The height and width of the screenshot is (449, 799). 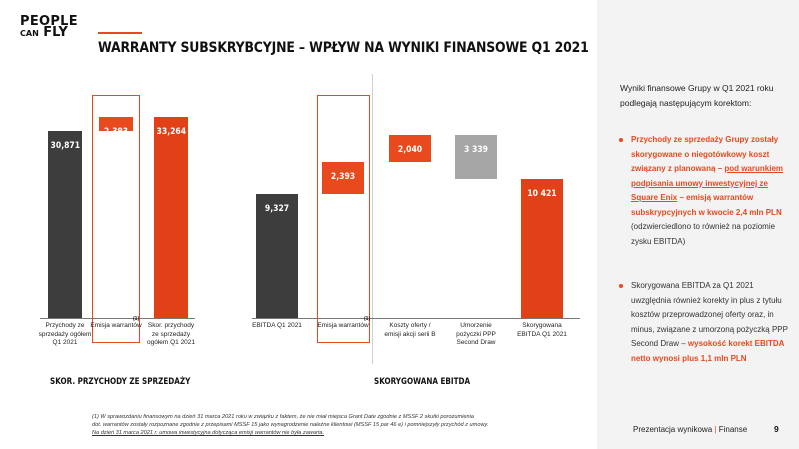 What do you see at coordinates (422, 382) in the screenshot?
I see `chart2-title: SKORYGOWANA EBITDA` at bounding box center [422, 382].